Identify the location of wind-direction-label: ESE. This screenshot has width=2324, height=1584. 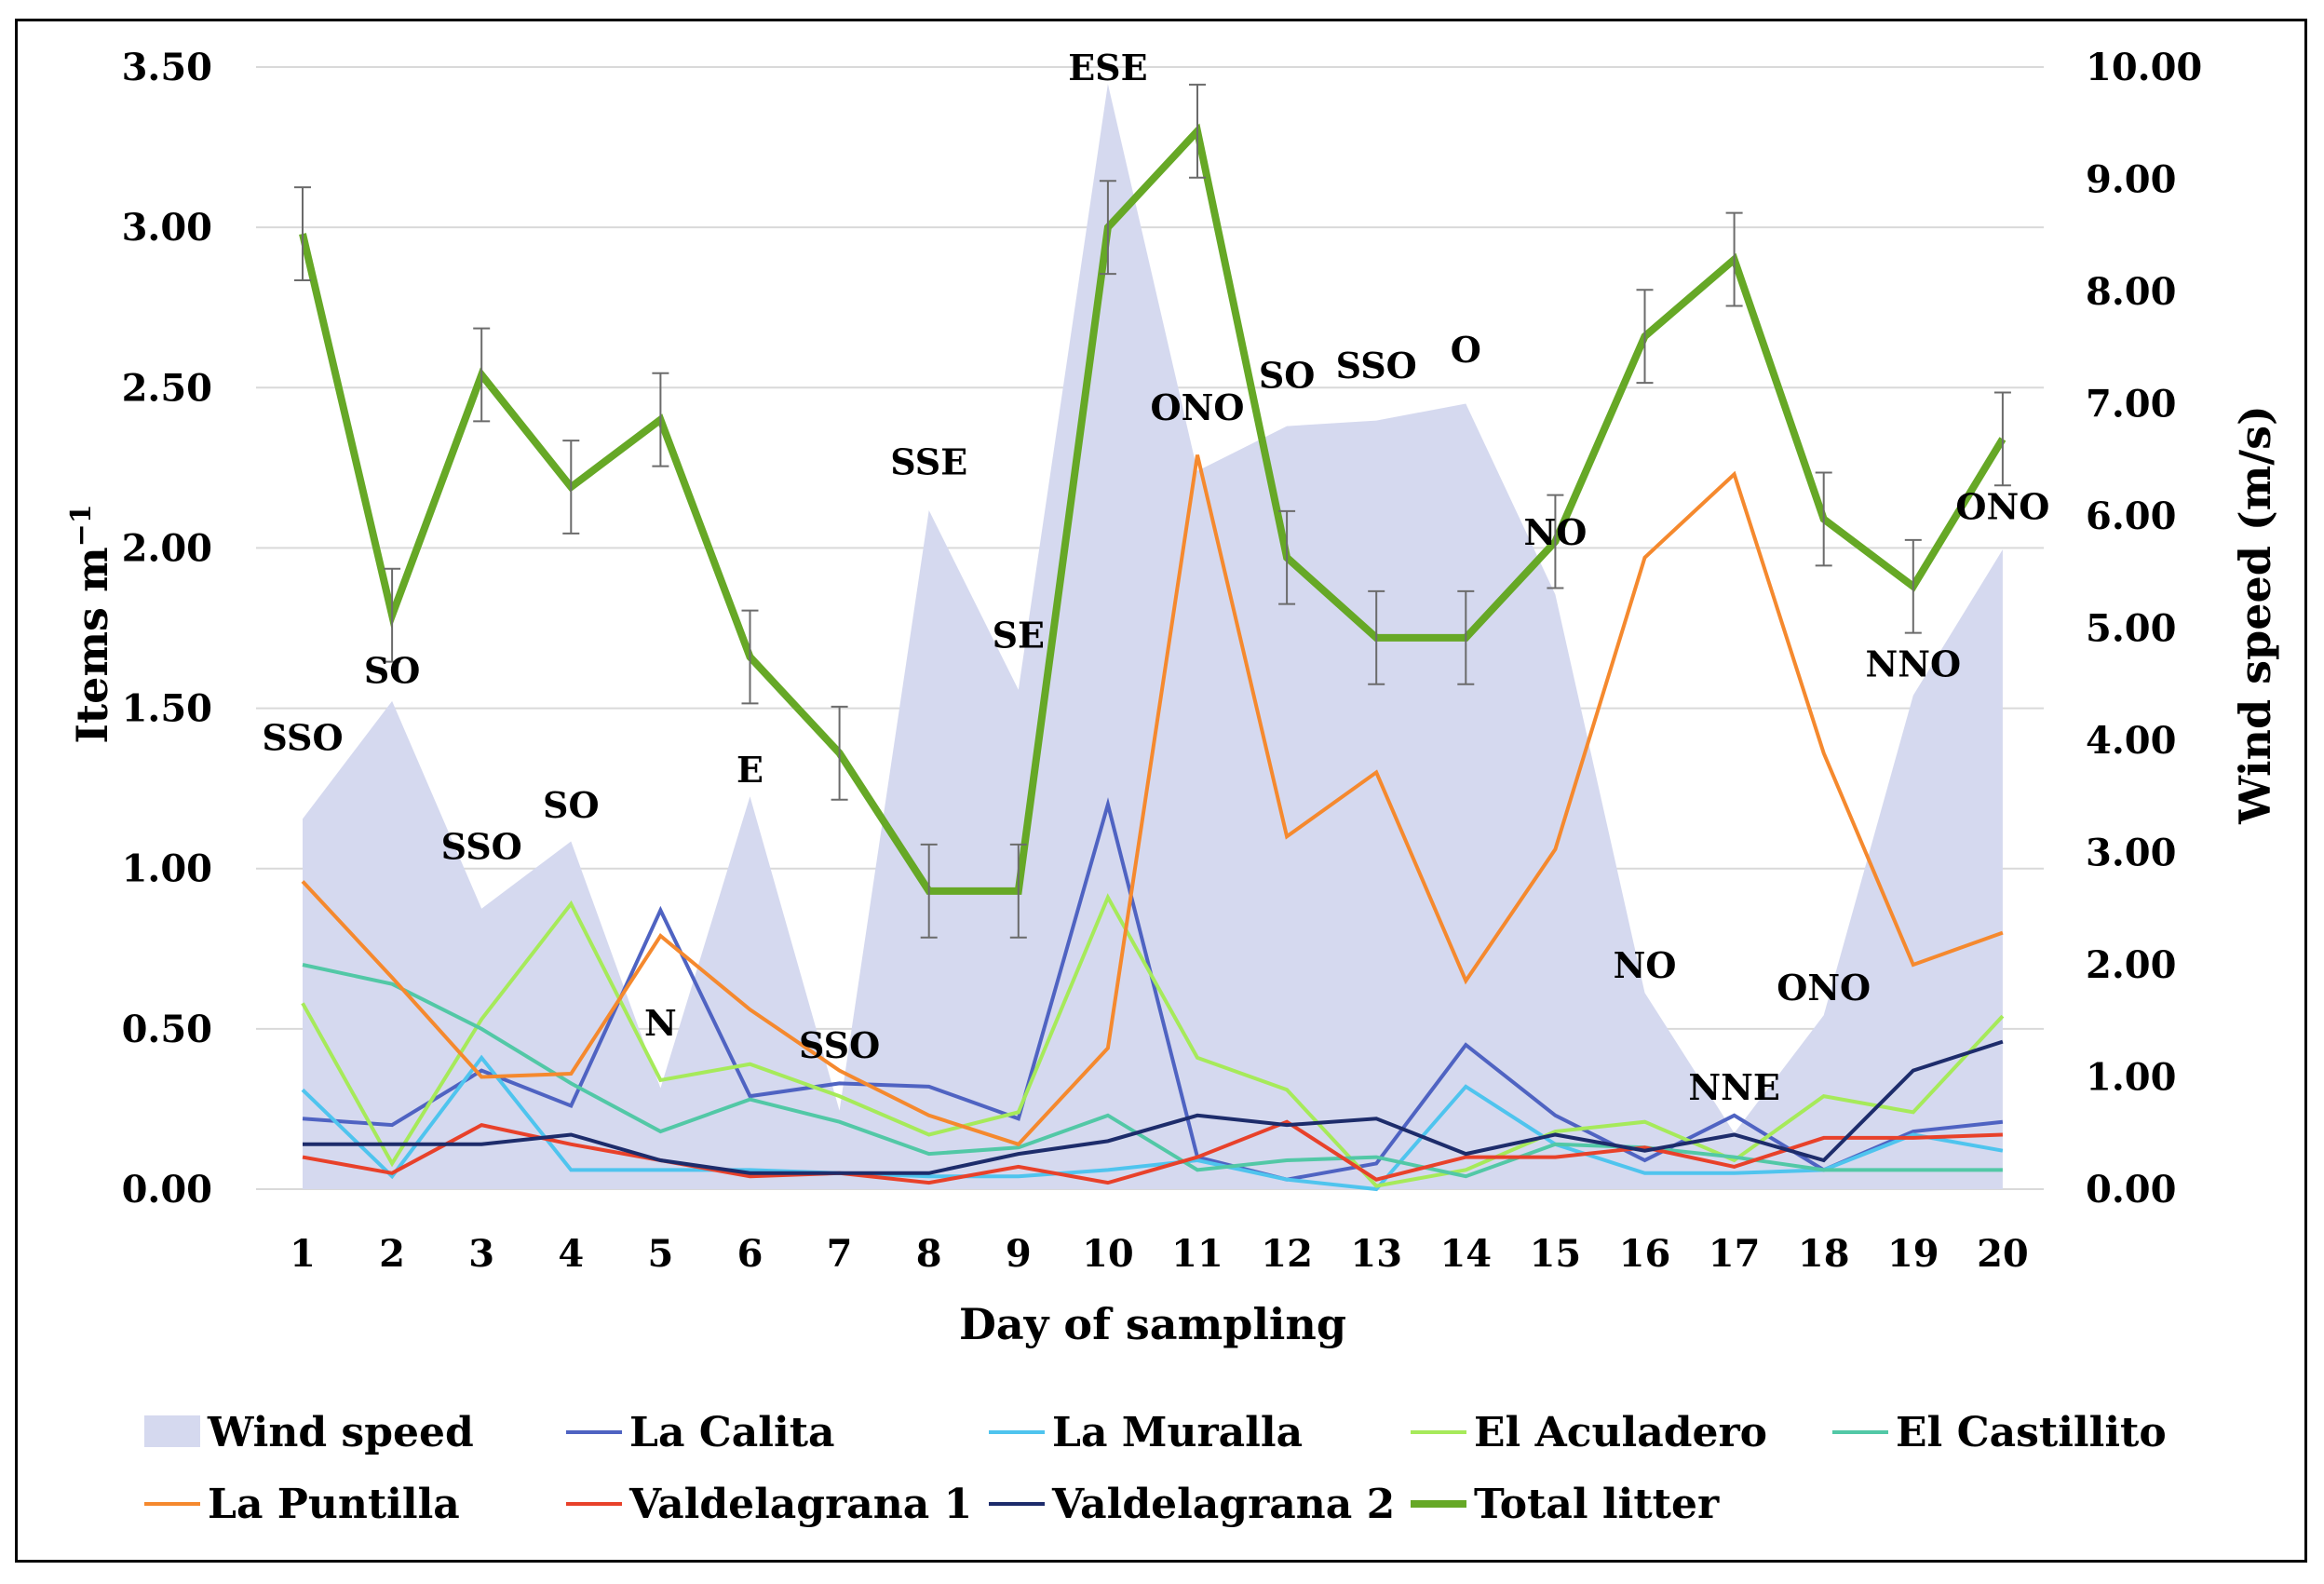
(1107, 68).